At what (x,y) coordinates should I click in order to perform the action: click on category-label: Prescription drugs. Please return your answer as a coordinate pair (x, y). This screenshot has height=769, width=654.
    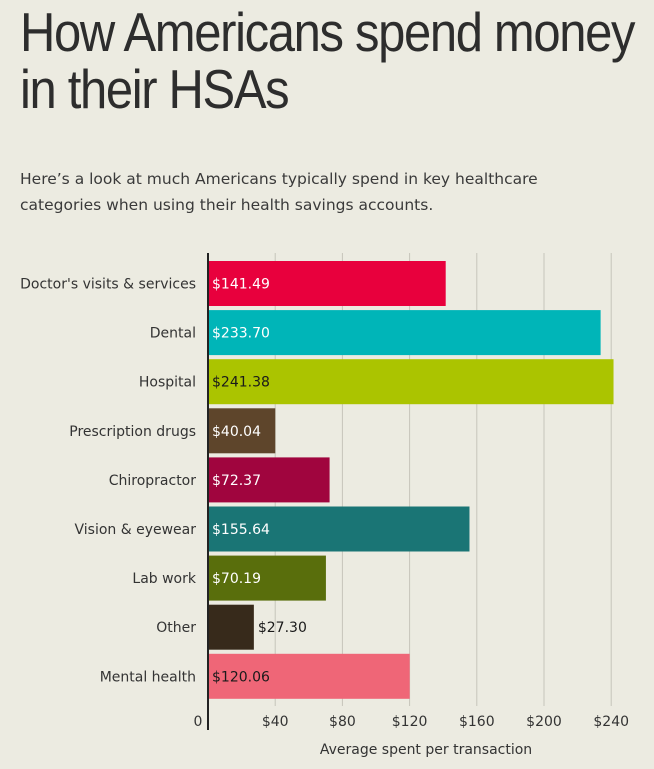
    Looking at the image, I should click on (132, 432).